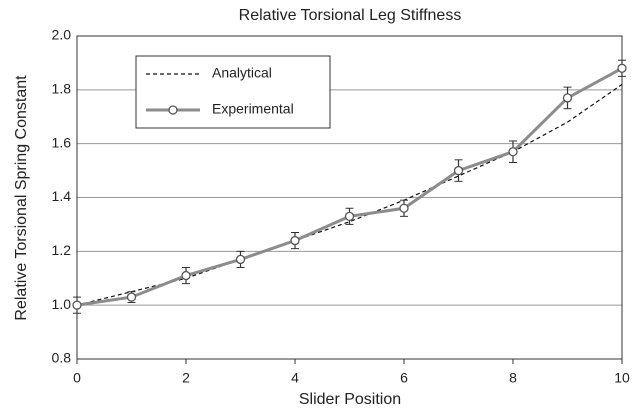 This screenshot has width=643, height=415. Describe the element at coordinates (242, 73) in the screenshot. I see `legend-label: Analytical` at that location.